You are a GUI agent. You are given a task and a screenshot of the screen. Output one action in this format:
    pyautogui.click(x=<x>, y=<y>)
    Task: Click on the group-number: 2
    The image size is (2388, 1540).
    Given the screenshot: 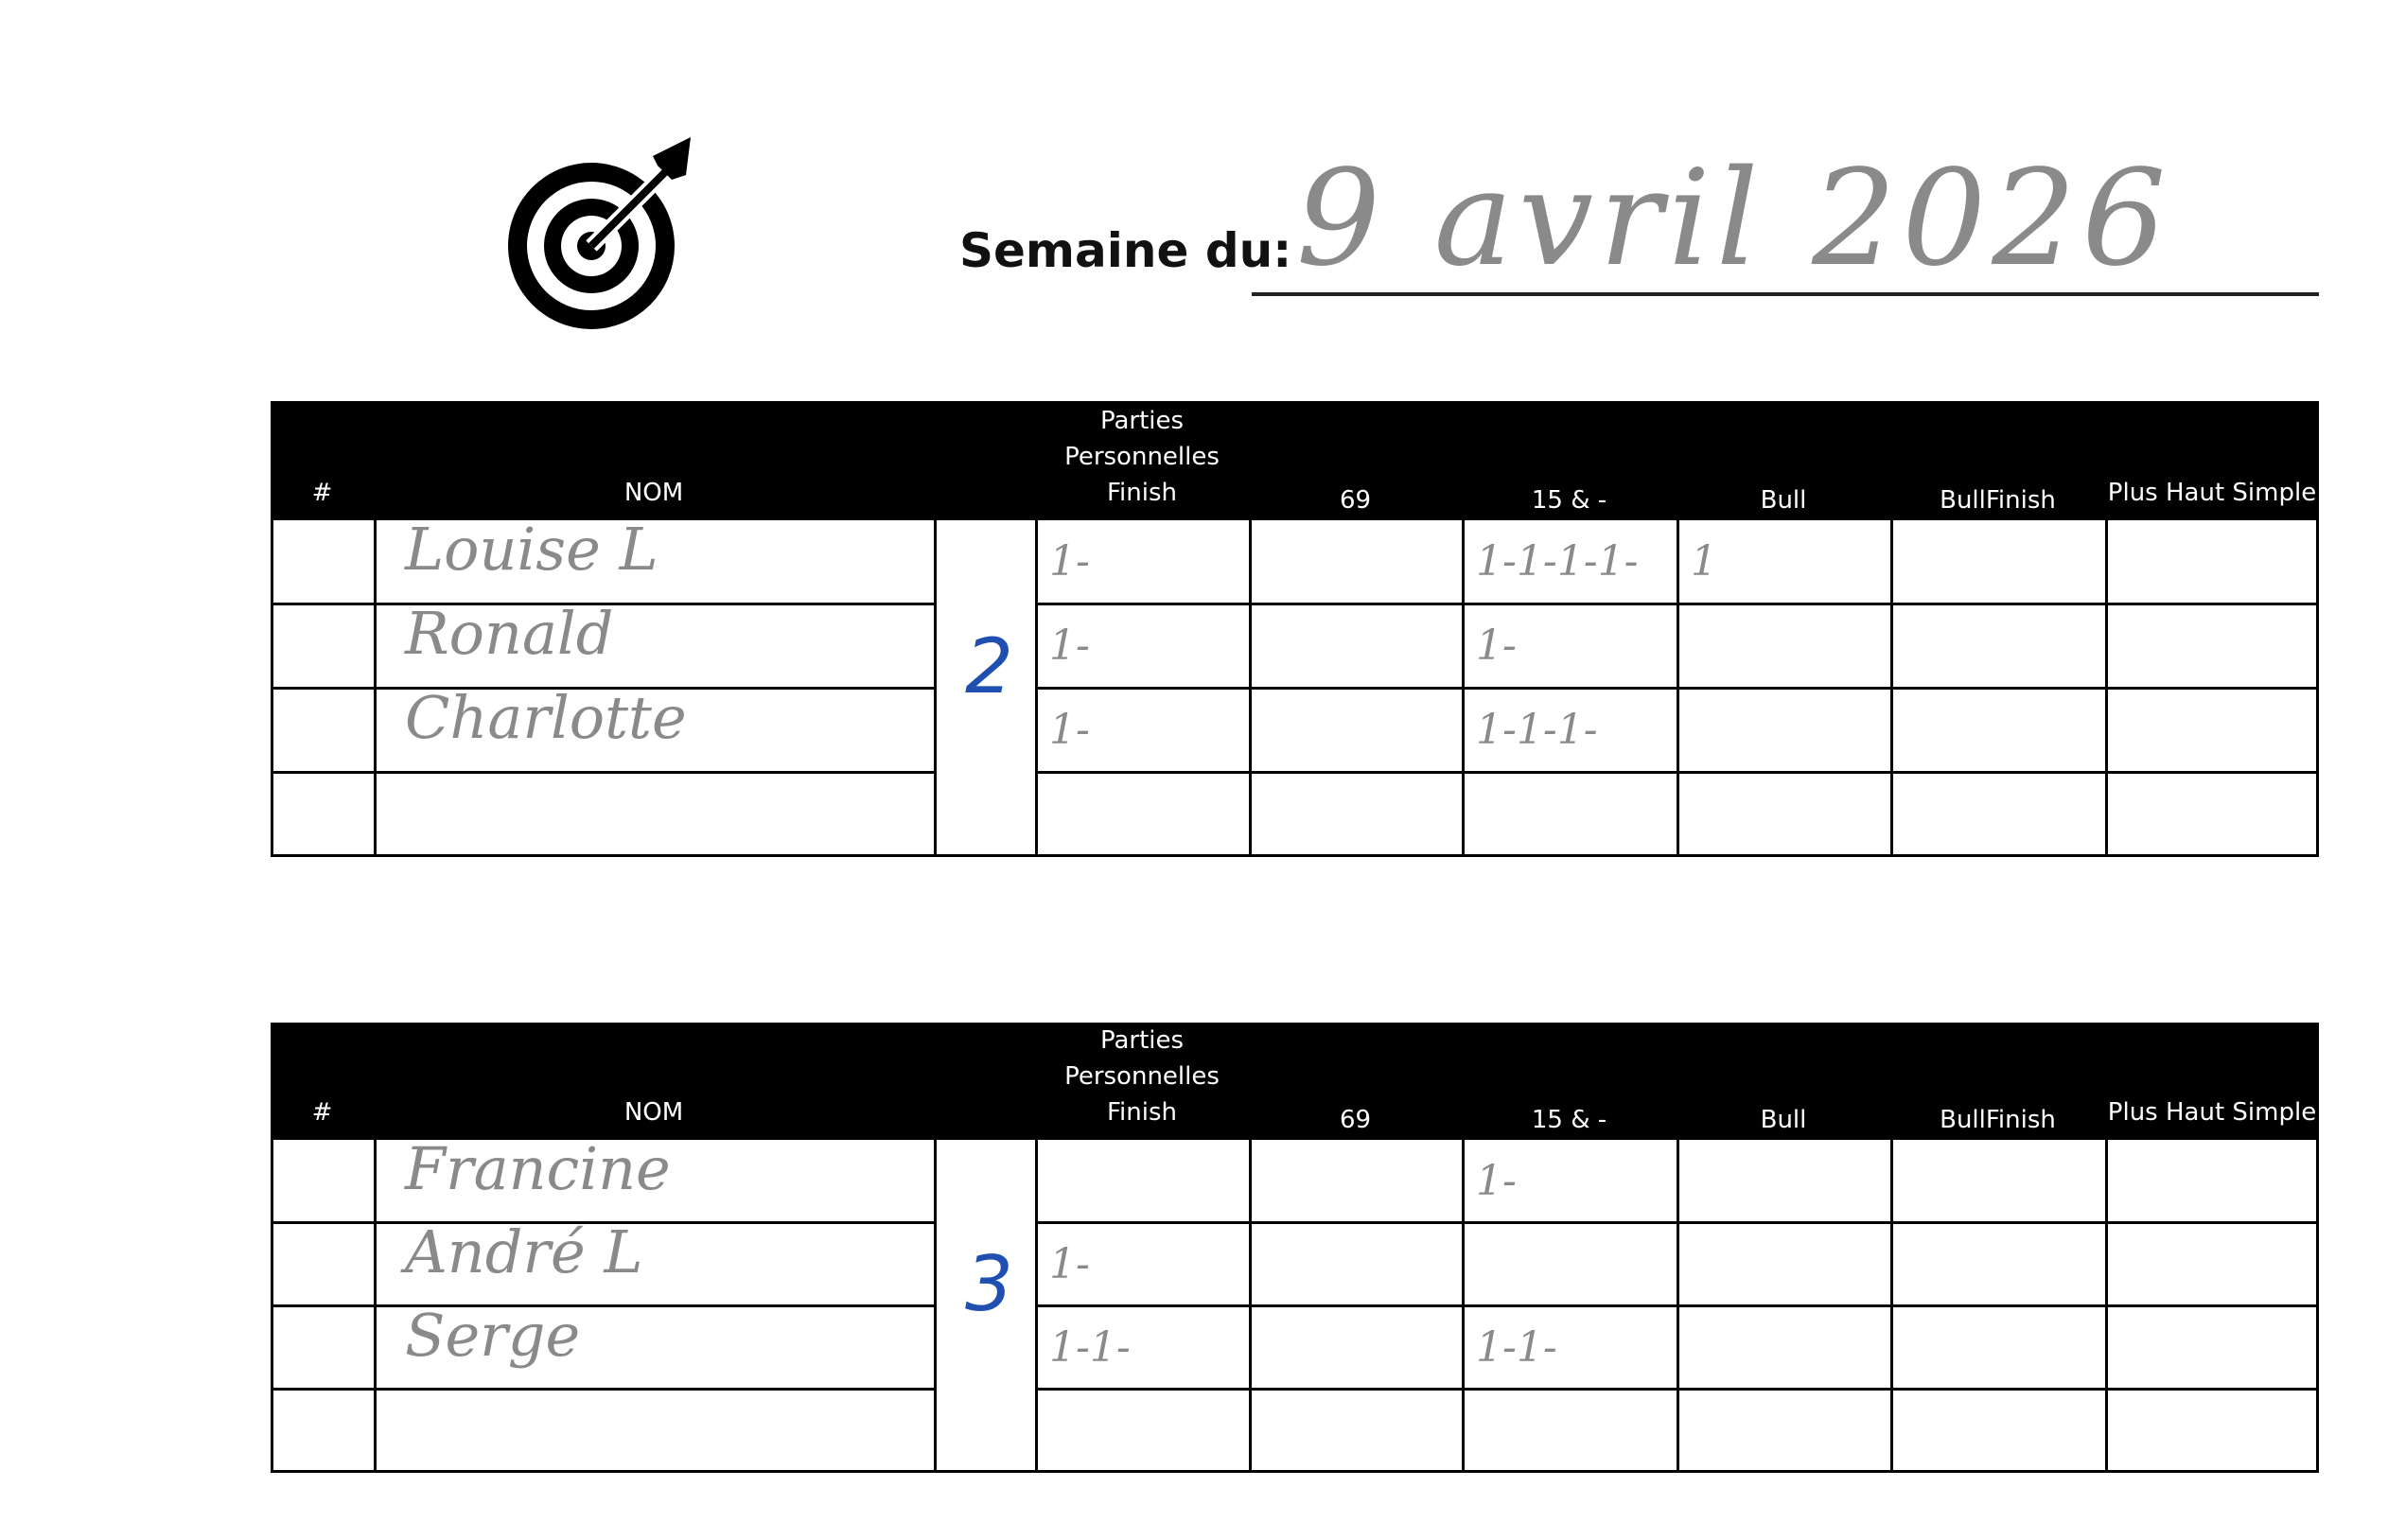 What is the action you would take?
    pyautogui.click(x=989, y=666)
    